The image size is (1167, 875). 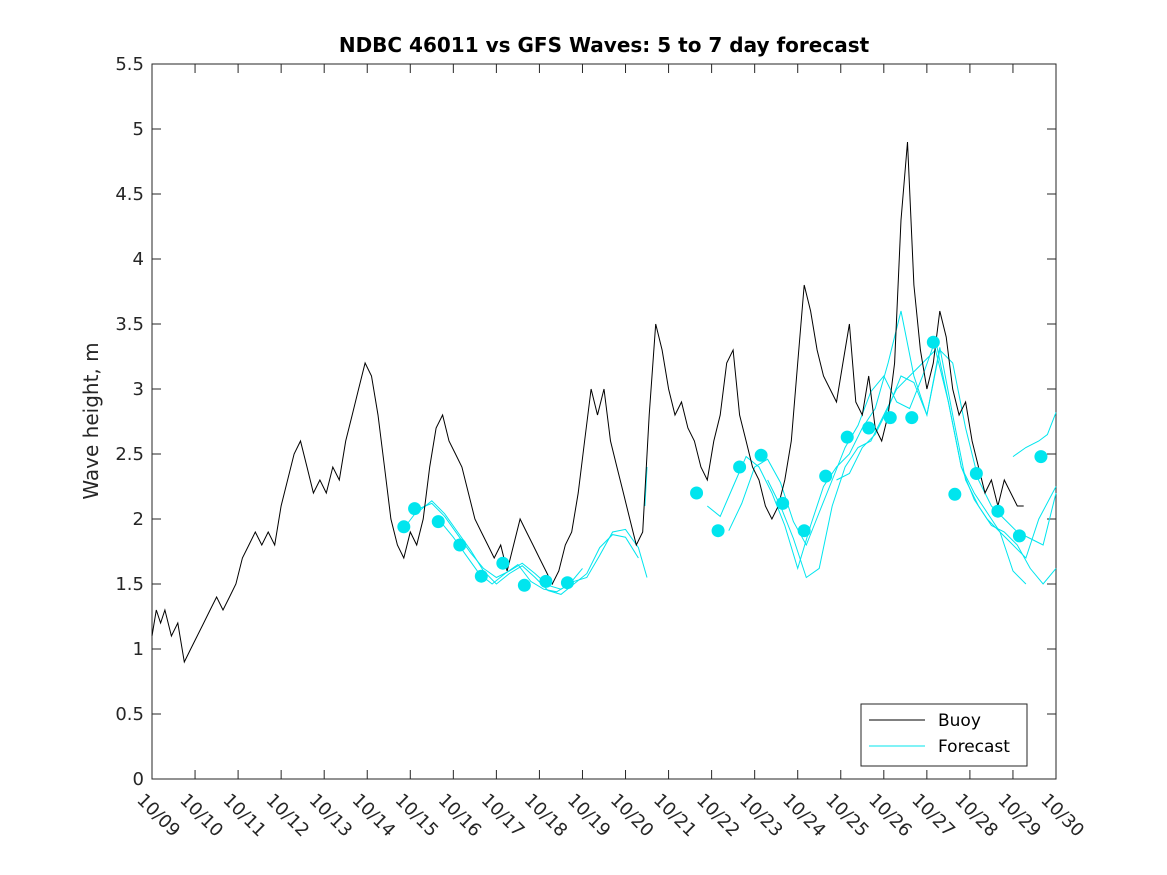 I want to click on legend-forecast-label: Forecast, so click(x=974, y=747).